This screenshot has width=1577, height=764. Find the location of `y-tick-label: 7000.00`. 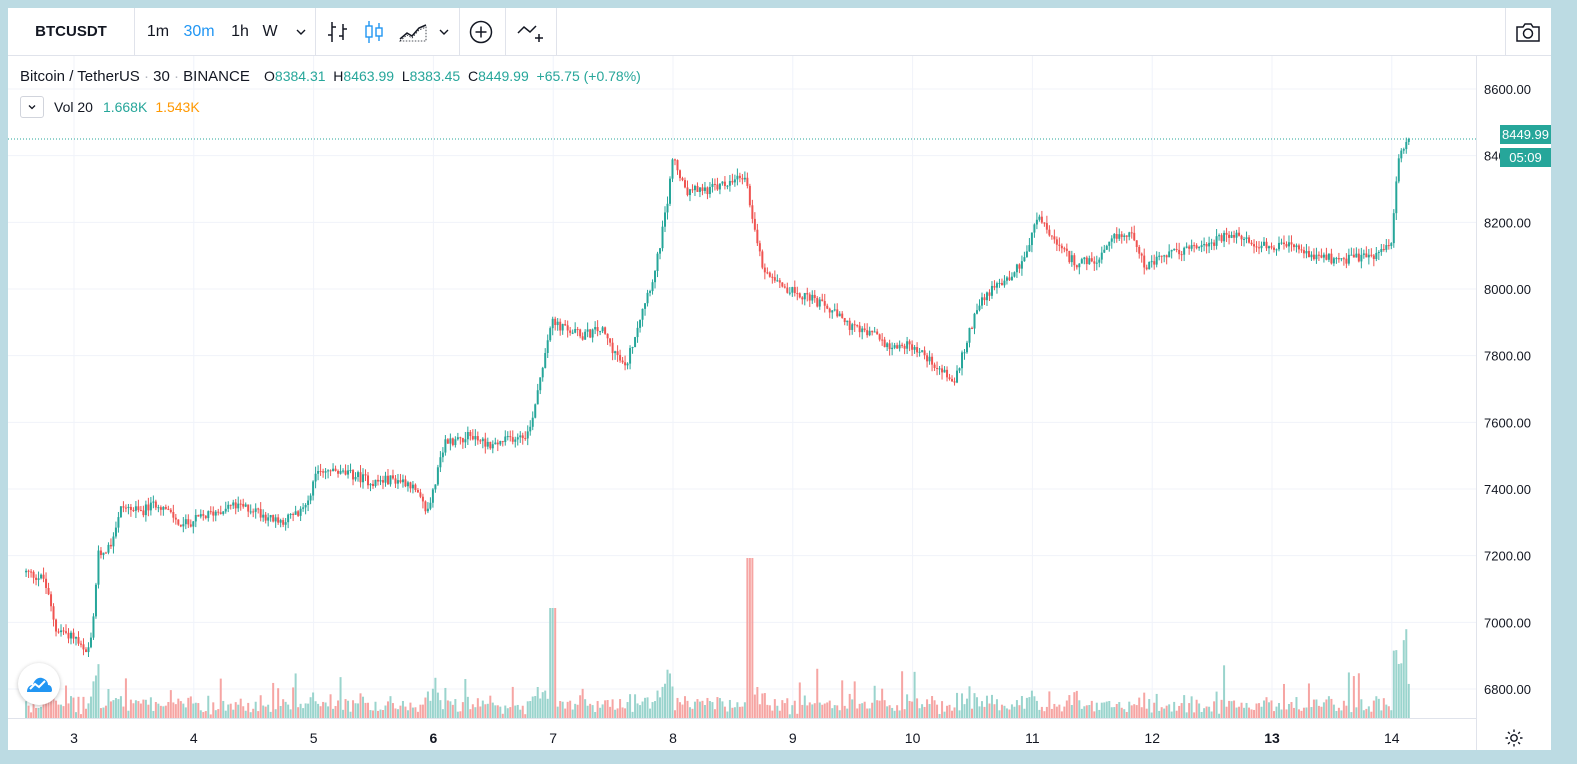

y-tick-label: 7000.00 is located at coordinates (1507, 622).